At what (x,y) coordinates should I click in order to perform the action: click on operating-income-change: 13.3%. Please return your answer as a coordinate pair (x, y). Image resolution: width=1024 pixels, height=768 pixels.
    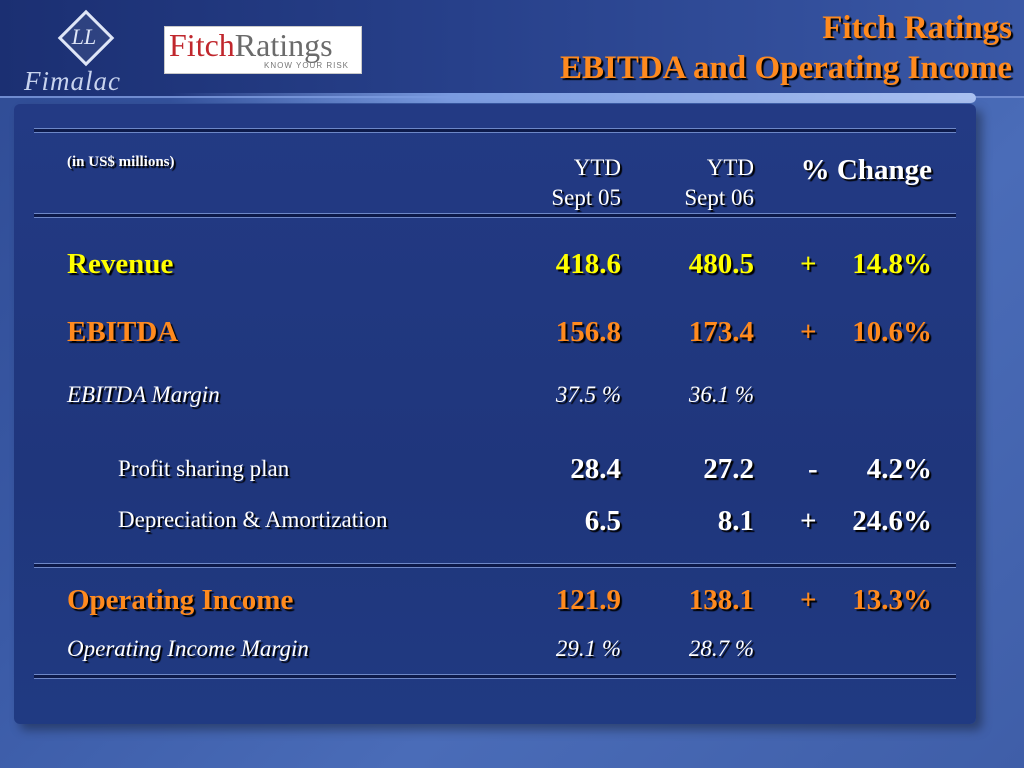
    Looking at the image, I should click on (892, 600).